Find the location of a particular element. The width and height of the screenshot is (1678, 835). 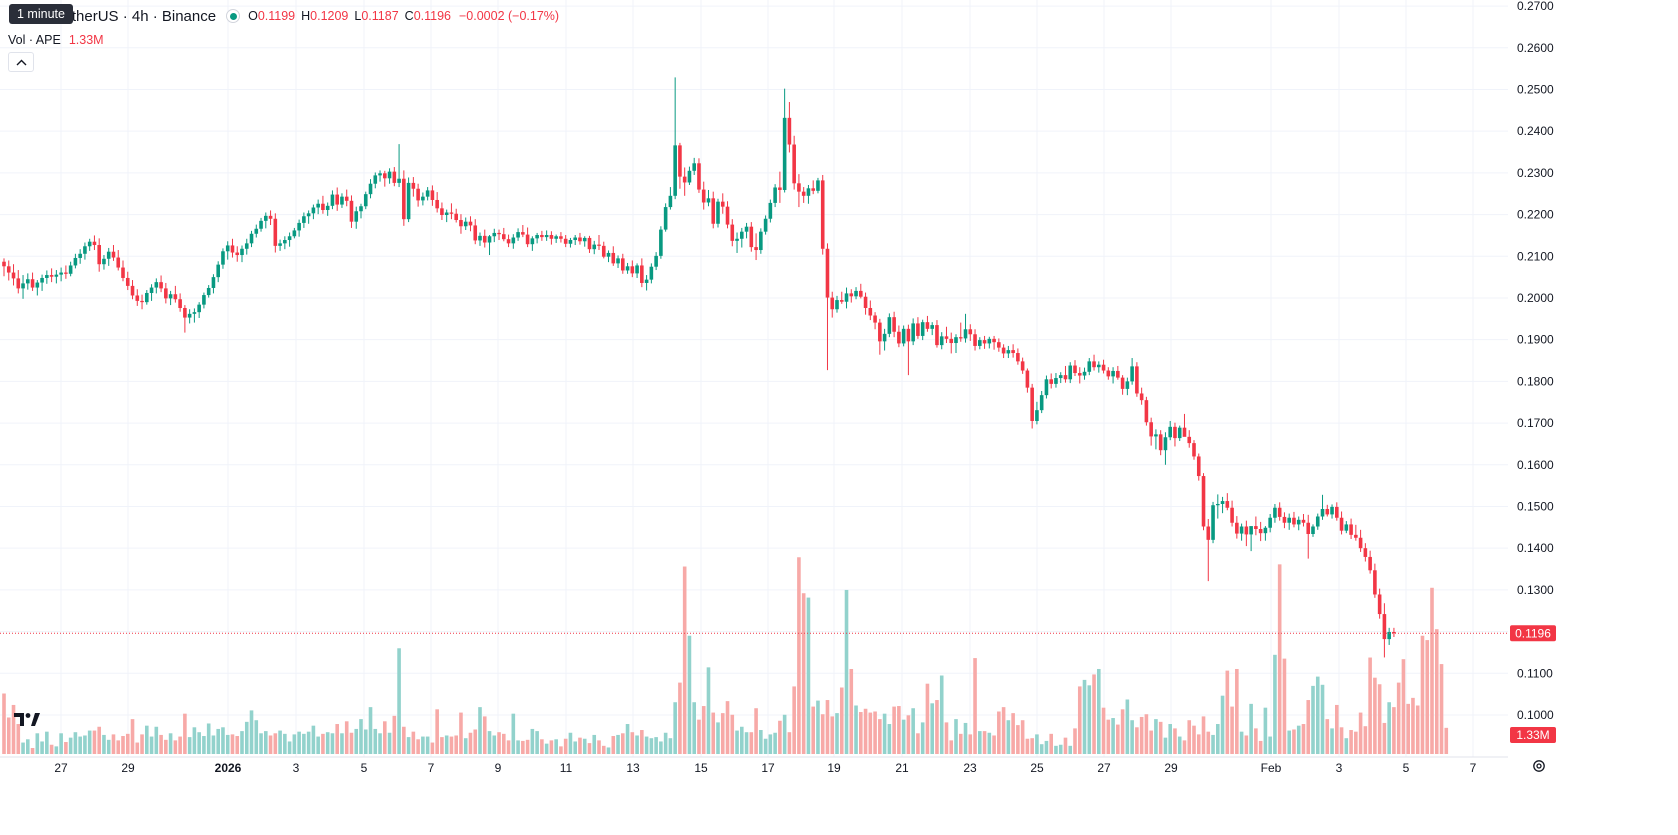

x-tick-label: 27 is located at coordinates (61, 768).